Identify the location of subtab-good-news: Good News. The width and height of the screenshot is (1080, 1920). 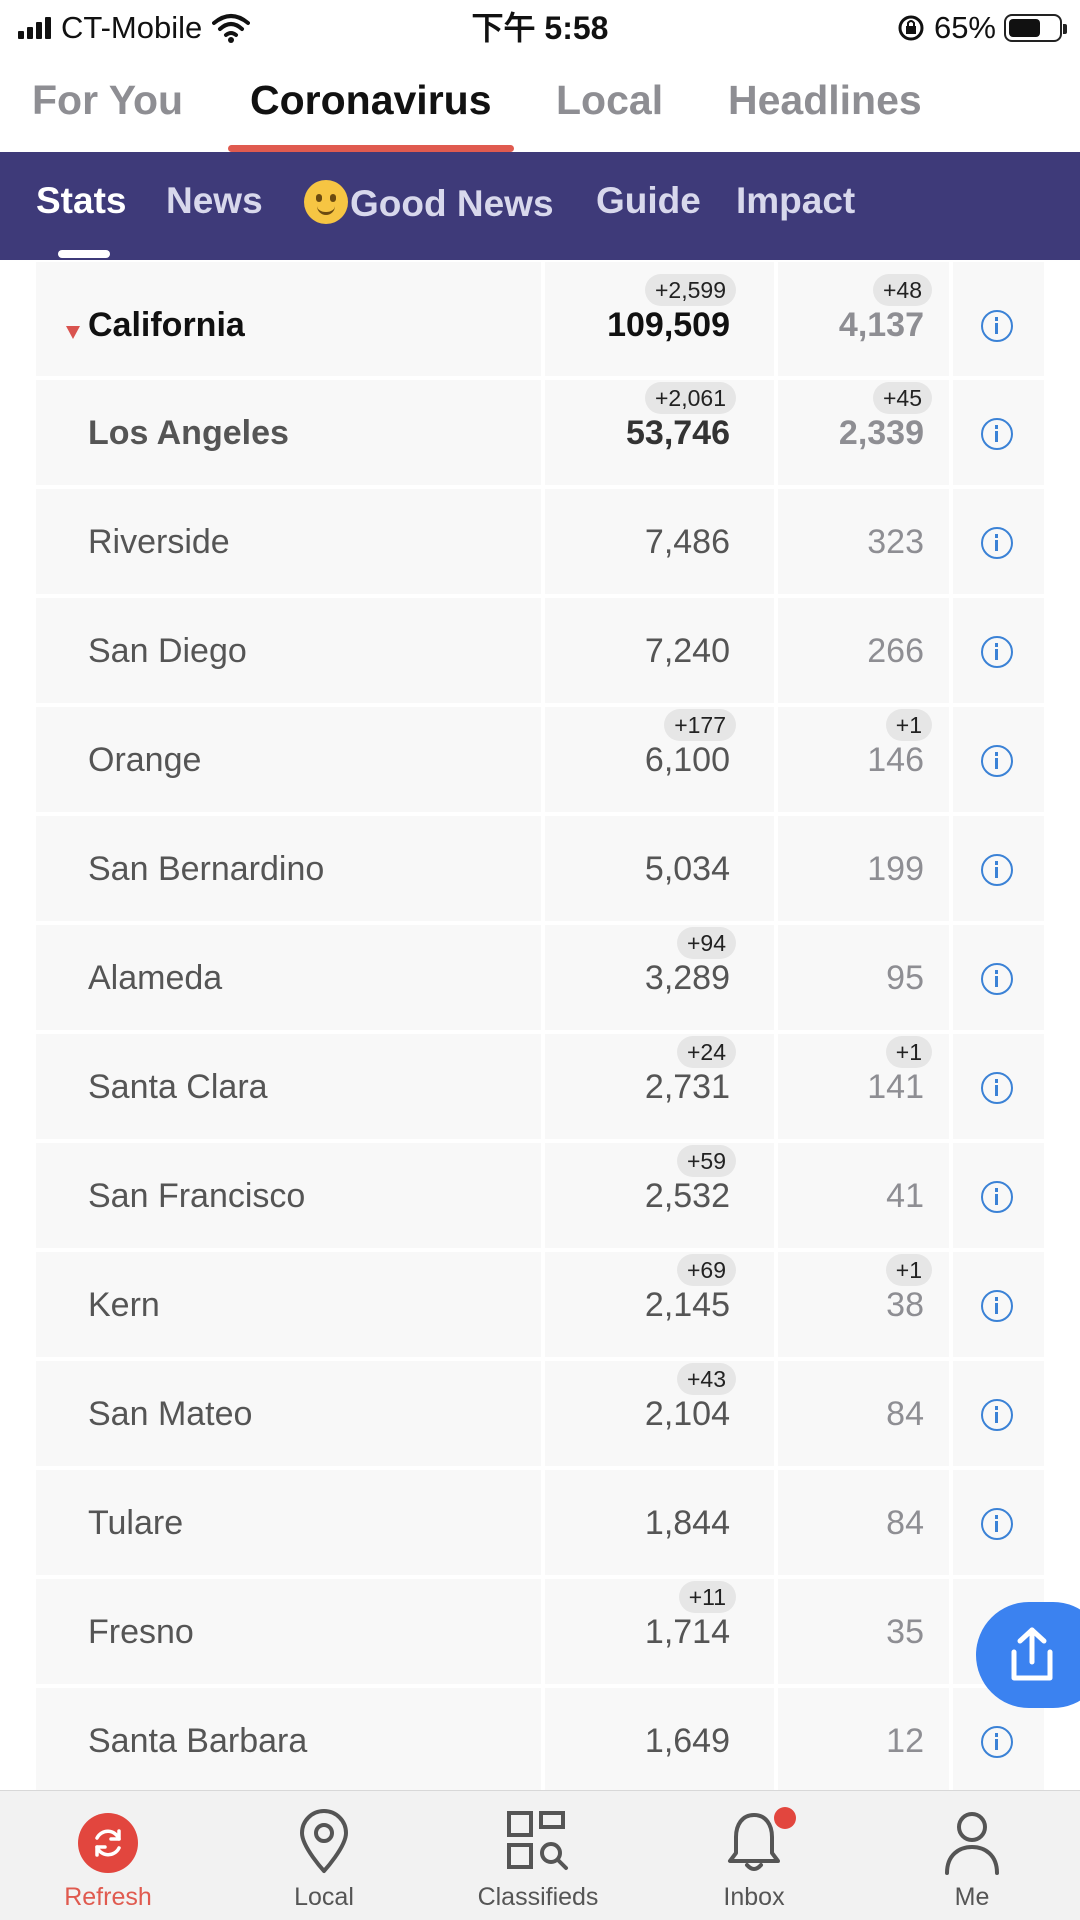
(429, 202).